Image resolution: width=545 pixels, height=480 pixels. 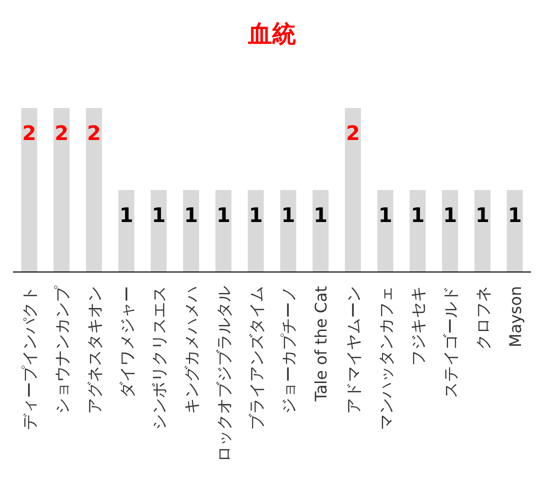 What do you see at coordinates (450, 342) in the screenshot?
I see `x-tick-label: ステイゴールド` at bounding box center [450, 342].